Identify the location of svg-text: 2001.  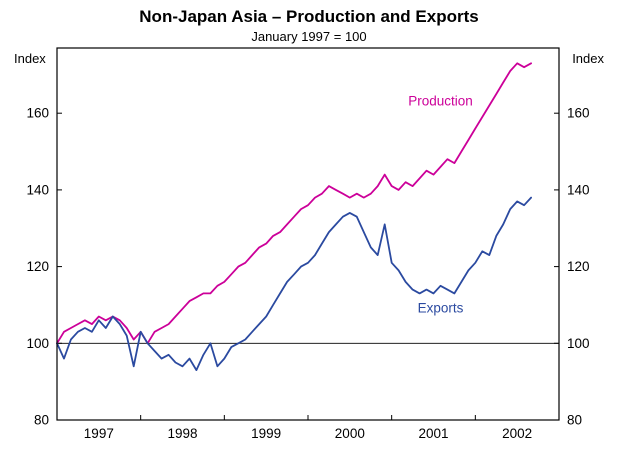
(433, 433).